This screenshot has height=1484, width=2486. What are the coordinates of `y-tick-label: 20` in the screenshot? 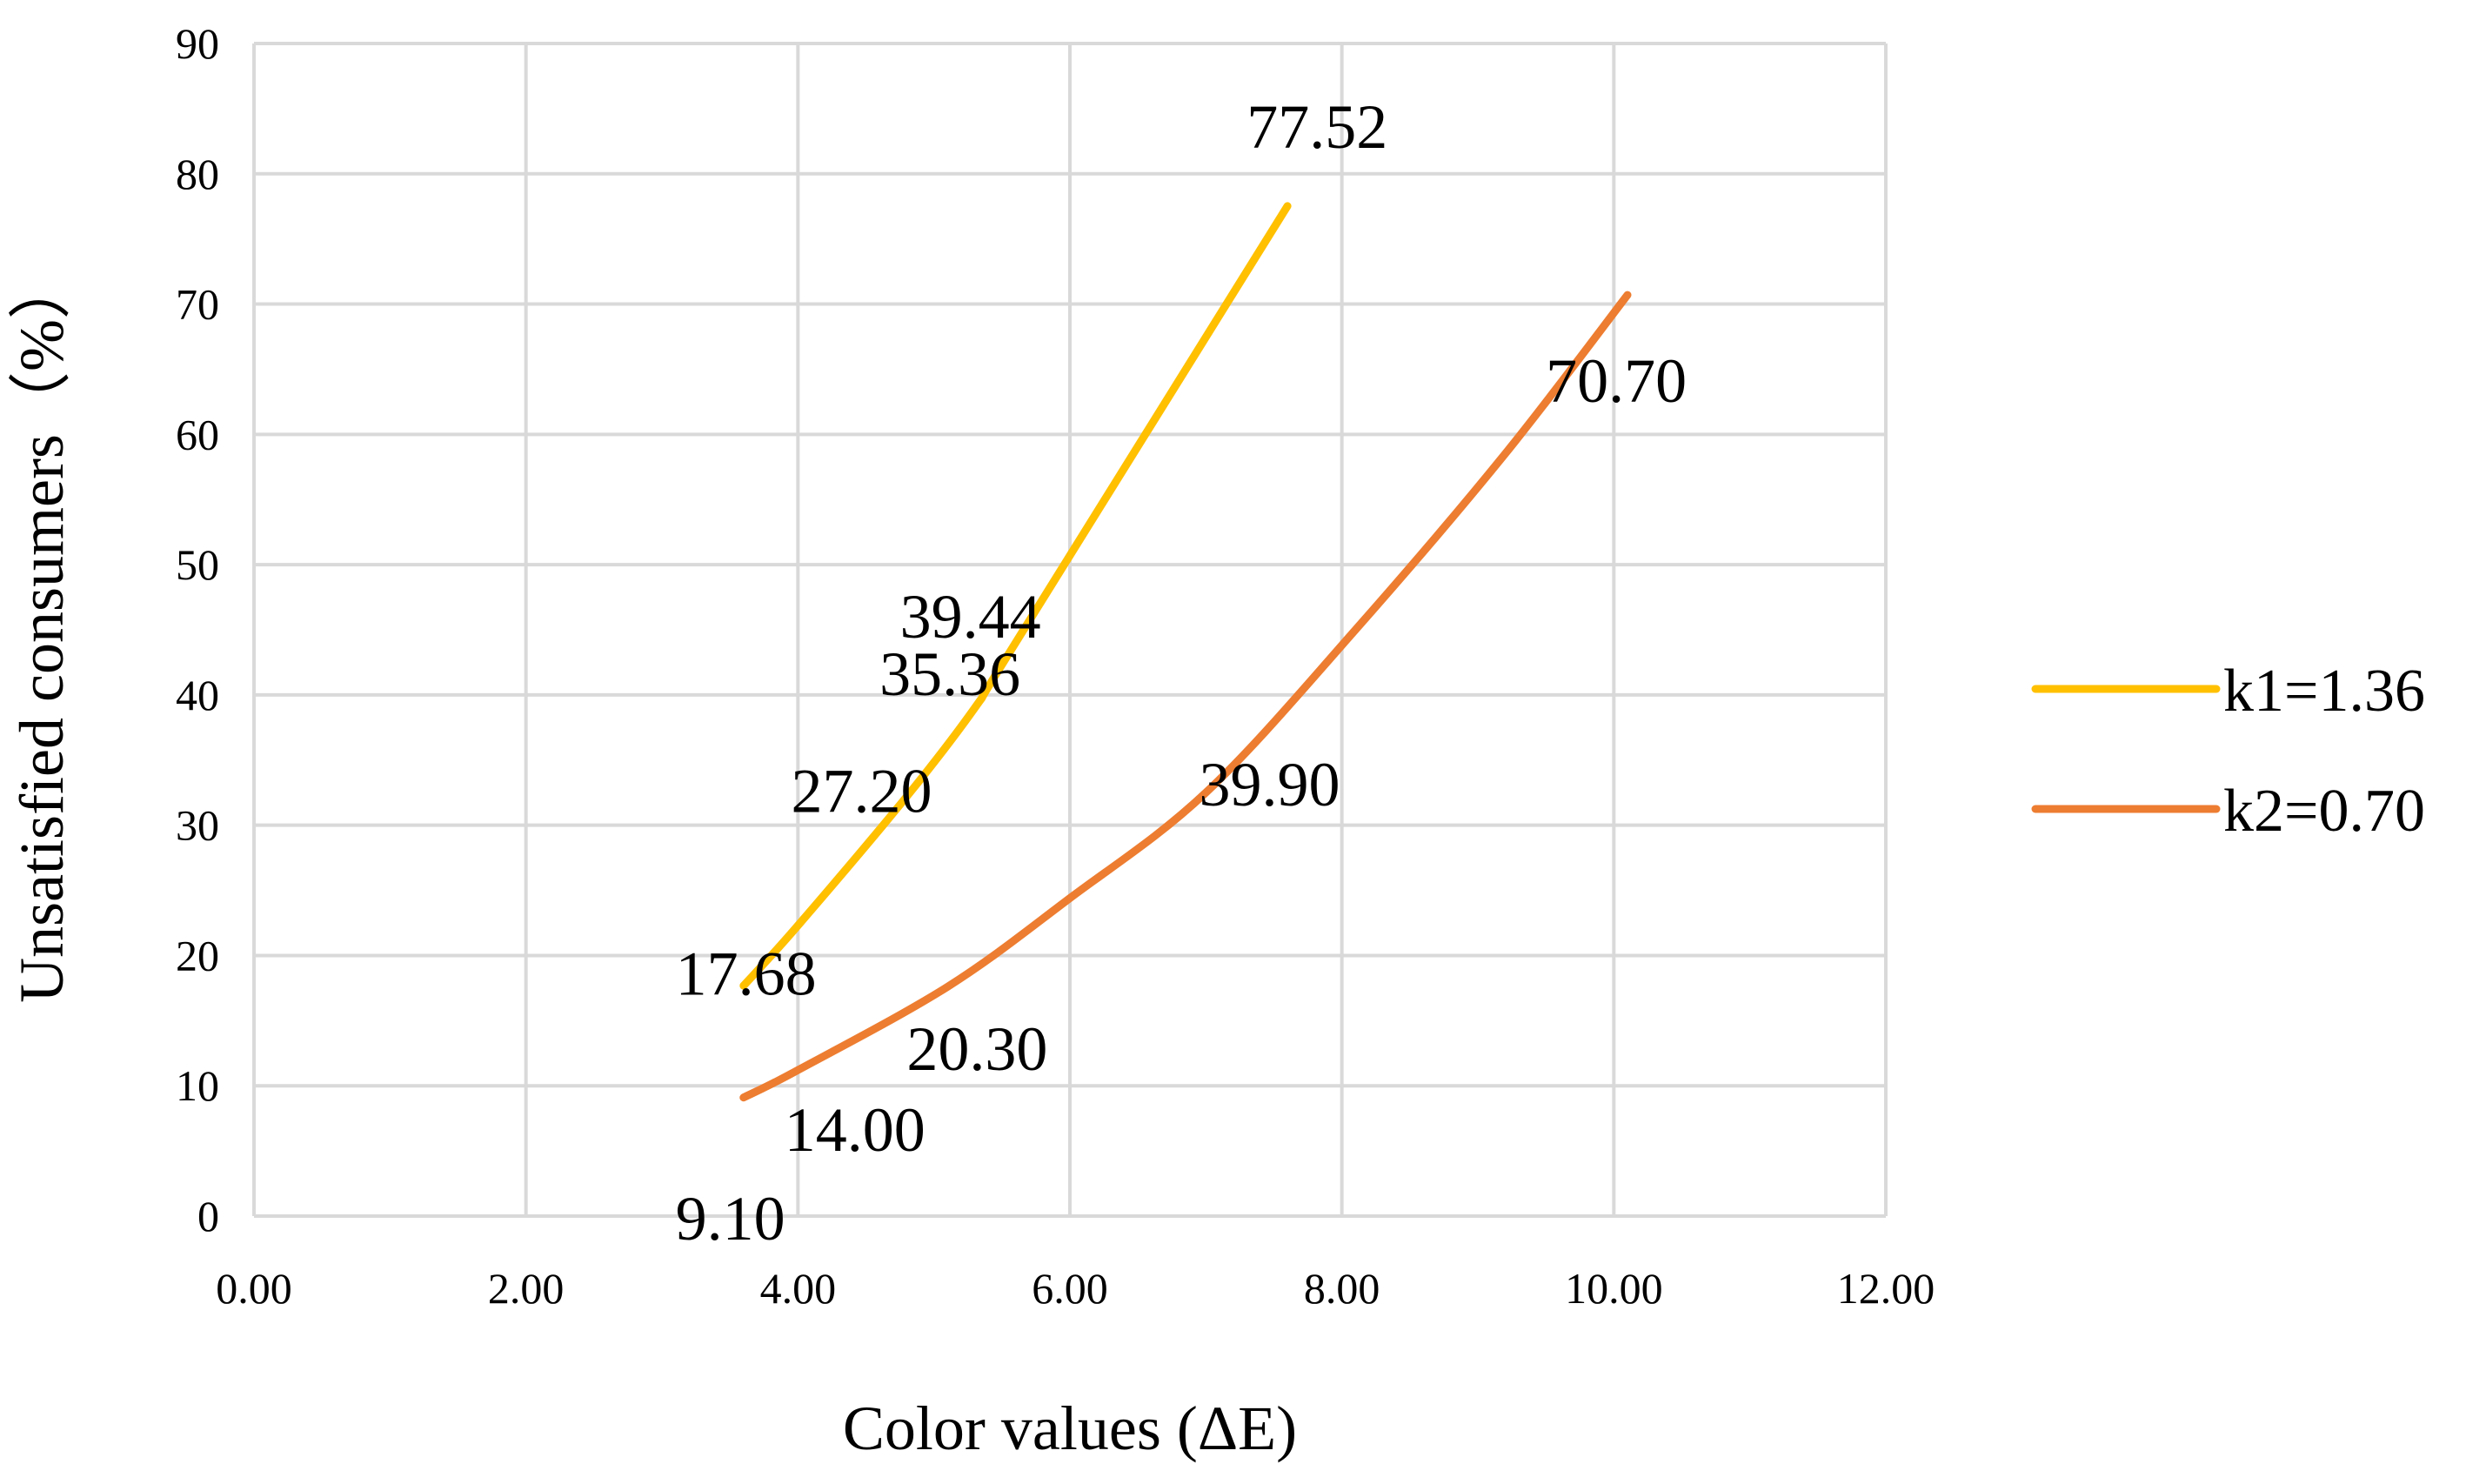 It's located at (198, 955).